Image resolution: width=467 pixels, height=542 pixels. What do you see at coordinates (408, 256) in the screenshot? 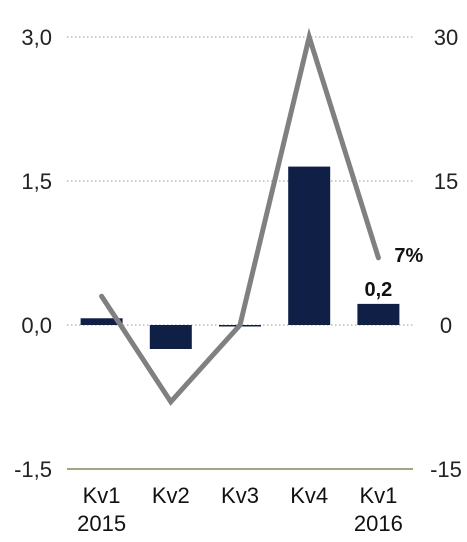
I see `line-data-label: 7%` at bounding box center [408, 256].